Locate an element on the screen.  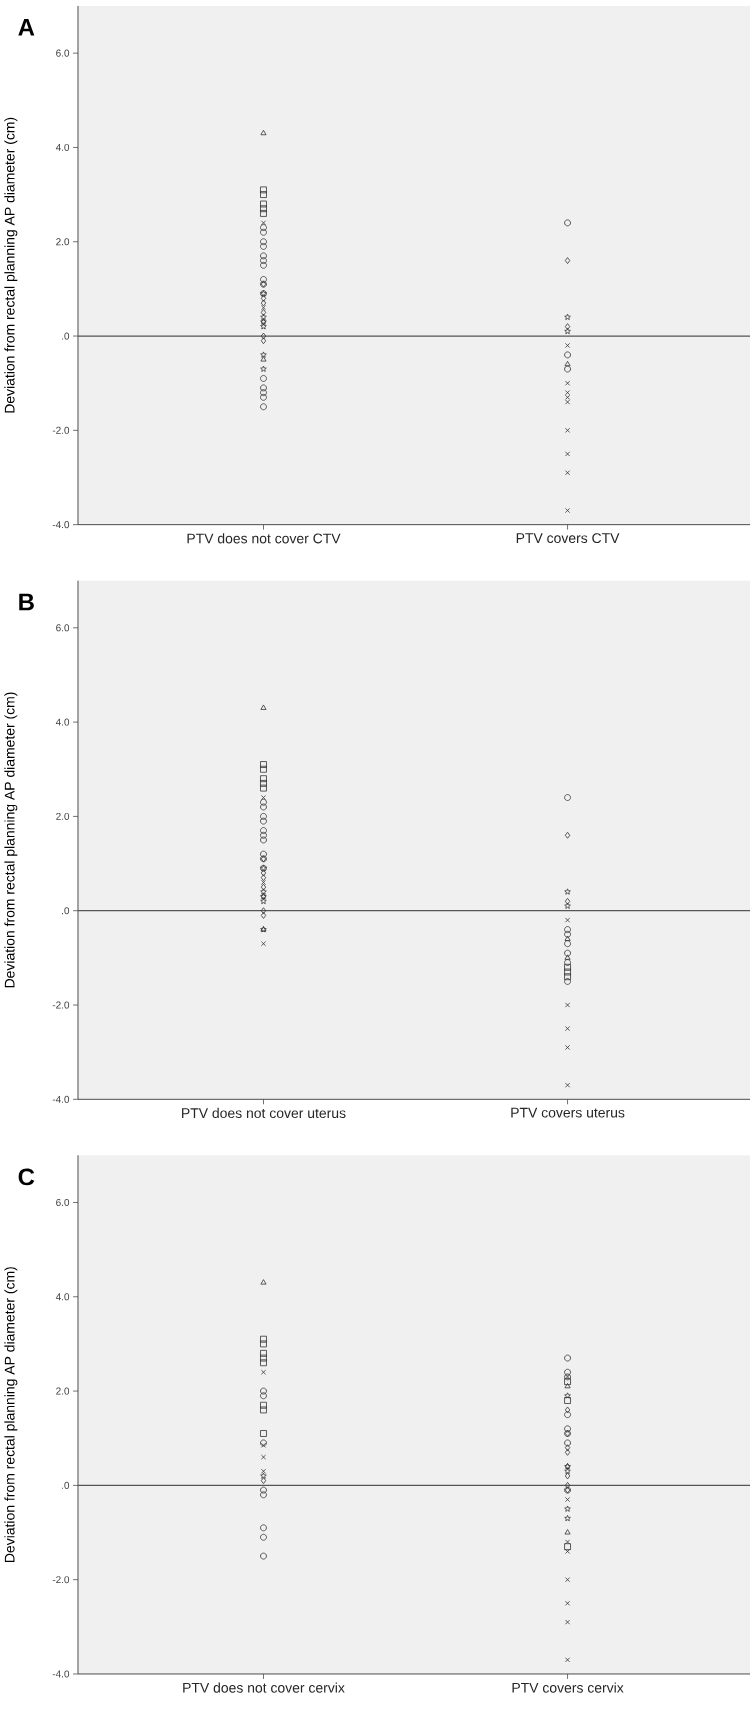
x-tick-label: PTV does not cover cervix is located at coordinates (264, 1687).